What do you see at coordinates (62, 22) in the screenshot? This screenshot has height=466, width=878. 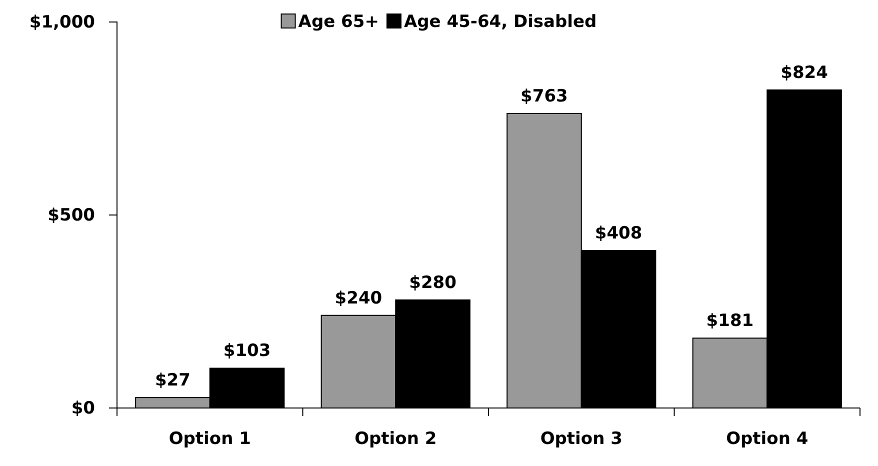 I see `y-tick-label: $1,000` at bounding box center [62, 22].